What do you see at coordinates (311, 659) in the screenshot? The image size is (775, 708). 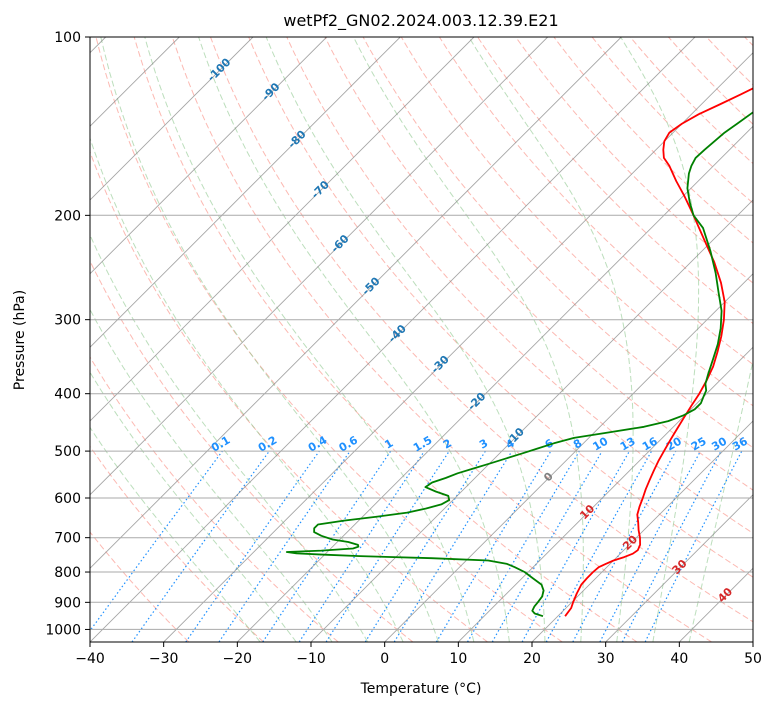 I see `x-tick-label: −10` at bounding box center [311, 659].